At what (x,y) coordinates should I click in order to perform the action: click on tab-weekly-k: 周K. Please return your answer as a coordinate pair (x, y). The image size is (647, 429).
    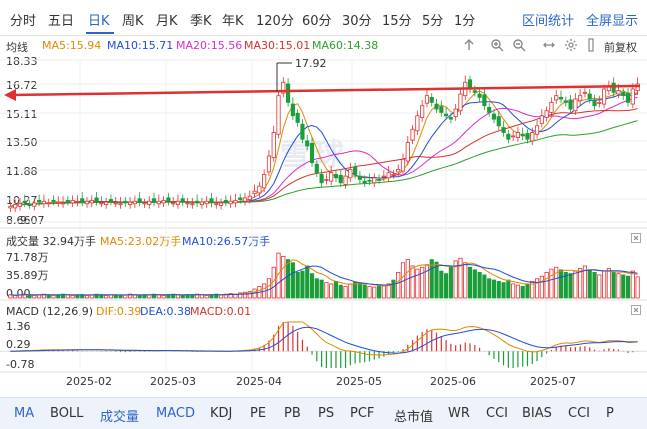
    Looking at the image, I should click on (133, 21).